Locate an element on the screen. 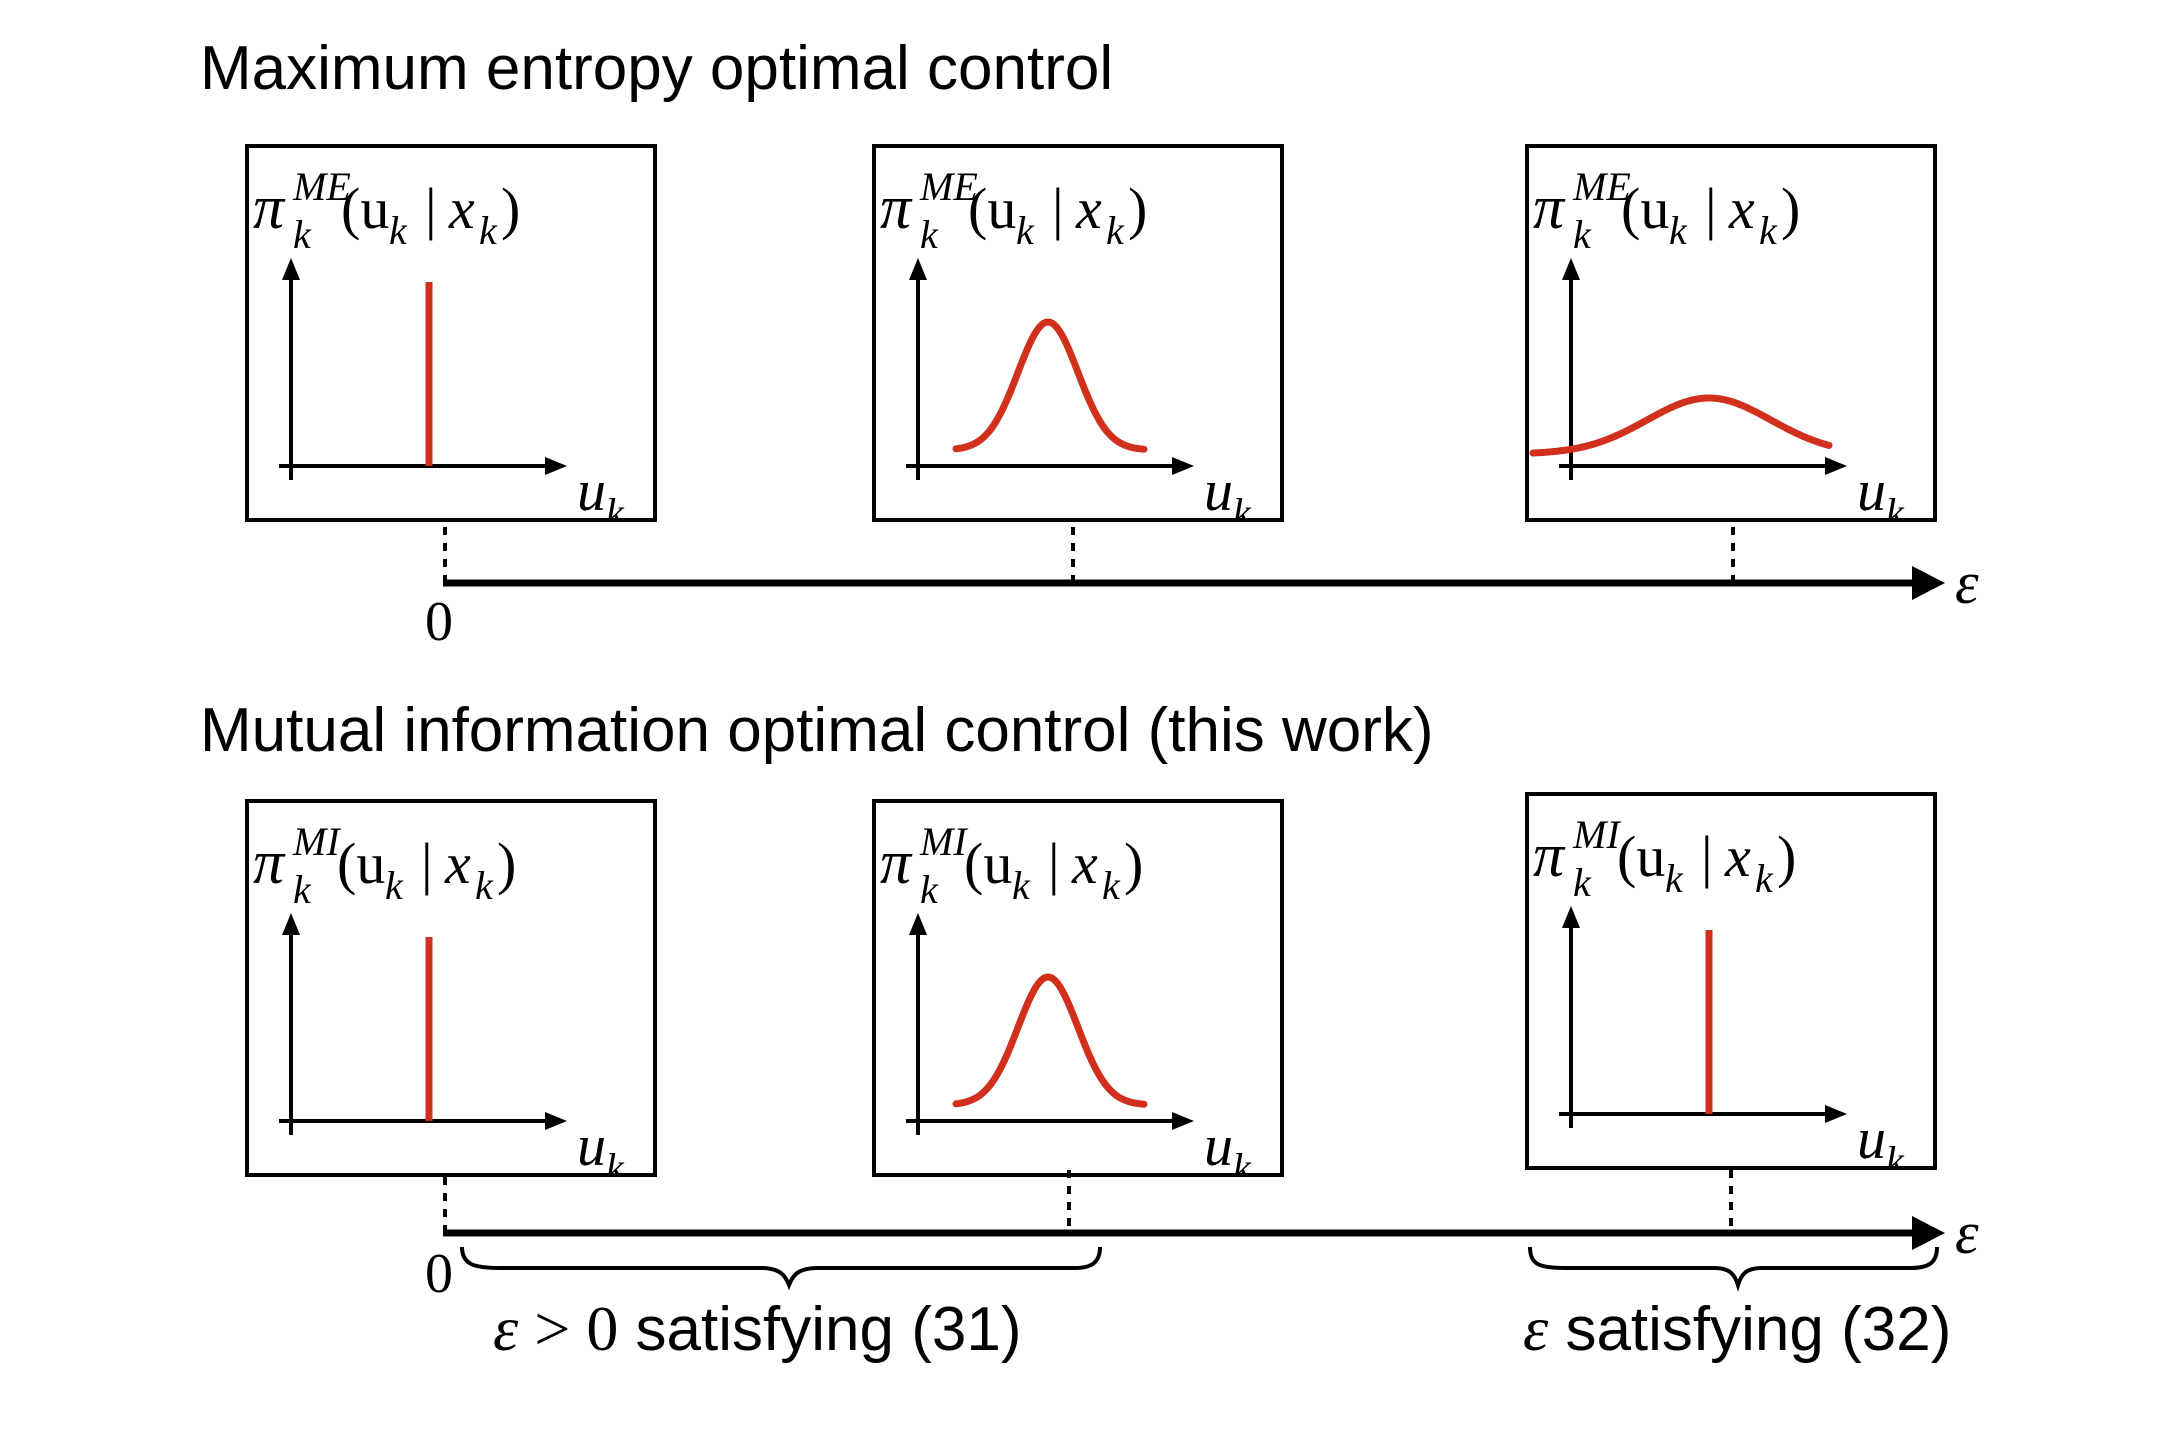  top-panel-1: π ME k (uk | x k) uk is located at coordinates (451, 333).